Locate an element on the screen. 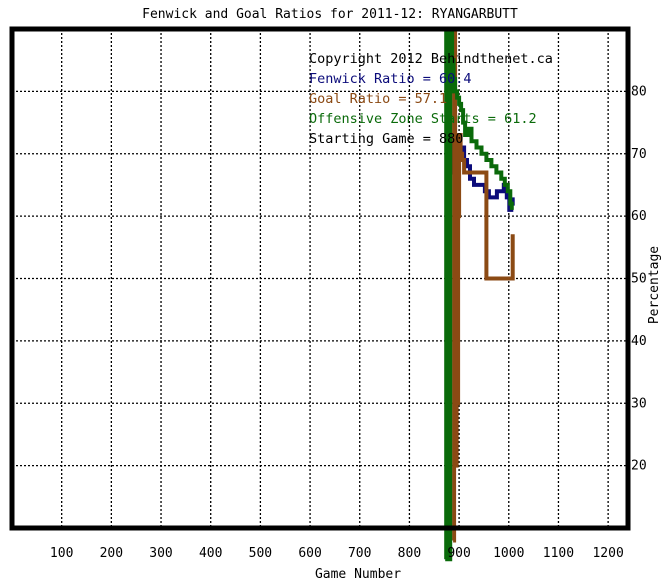 The height and width of the screenshot is (580, 665). x-tick-label: 1100 is located at coordinates (558, 553).